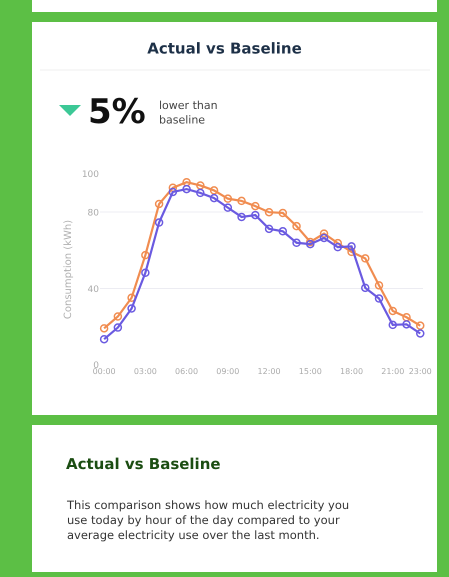 This screenshot has height=577, width=449. Describe the element at coordinates (94, 213) in the screenshot. I see `y-tick-label: 80` at that location.